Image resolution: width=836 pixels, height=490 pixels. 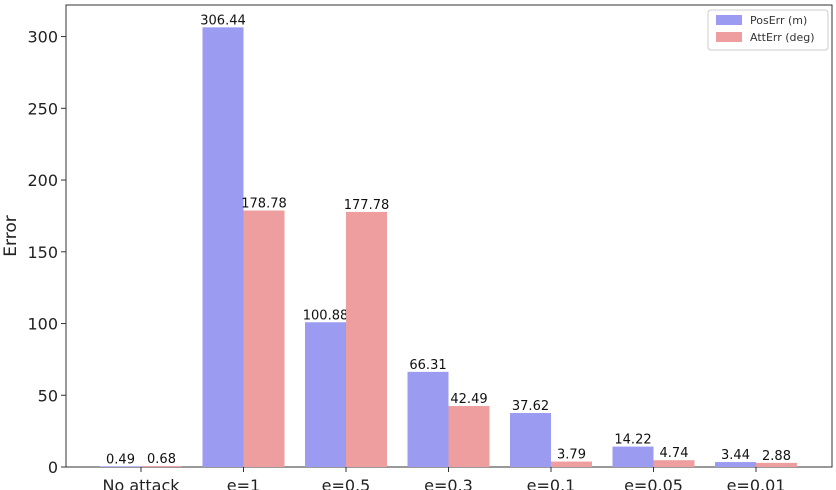 I want to click on y-axis: 0 50 100 150 200 250 300, so click(x=46, y=252).